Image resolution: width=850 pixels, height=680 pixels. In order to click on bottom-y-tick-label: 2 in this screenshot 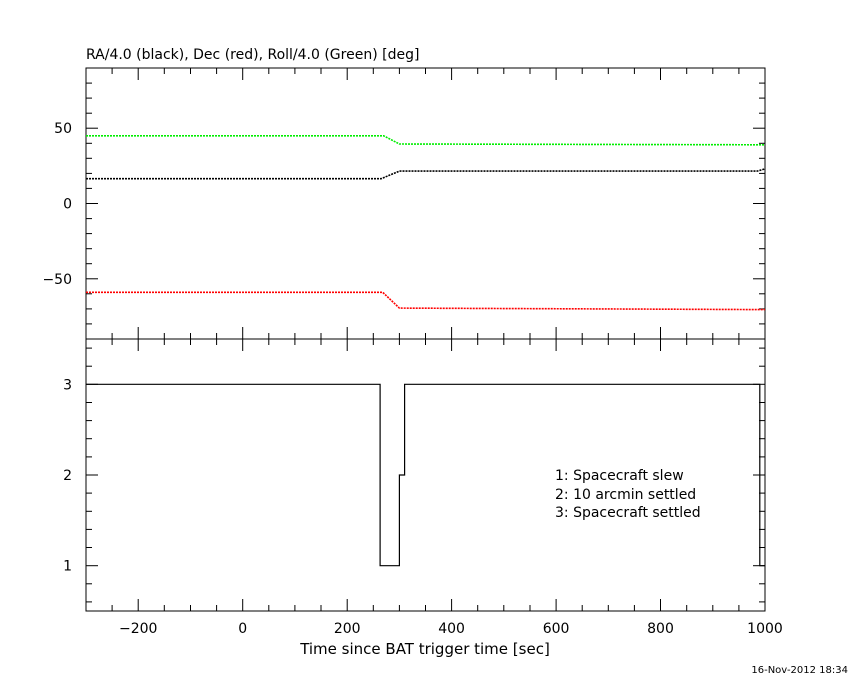, I will do `click(67, 476)`.